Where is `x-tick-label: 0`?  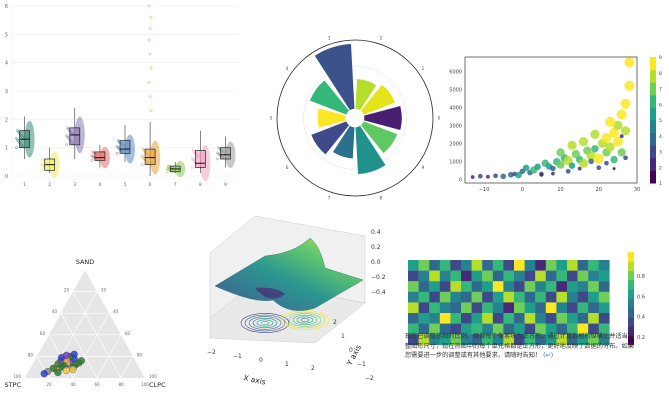
x-tick-label: 0 is located at coordinates (261, 360).